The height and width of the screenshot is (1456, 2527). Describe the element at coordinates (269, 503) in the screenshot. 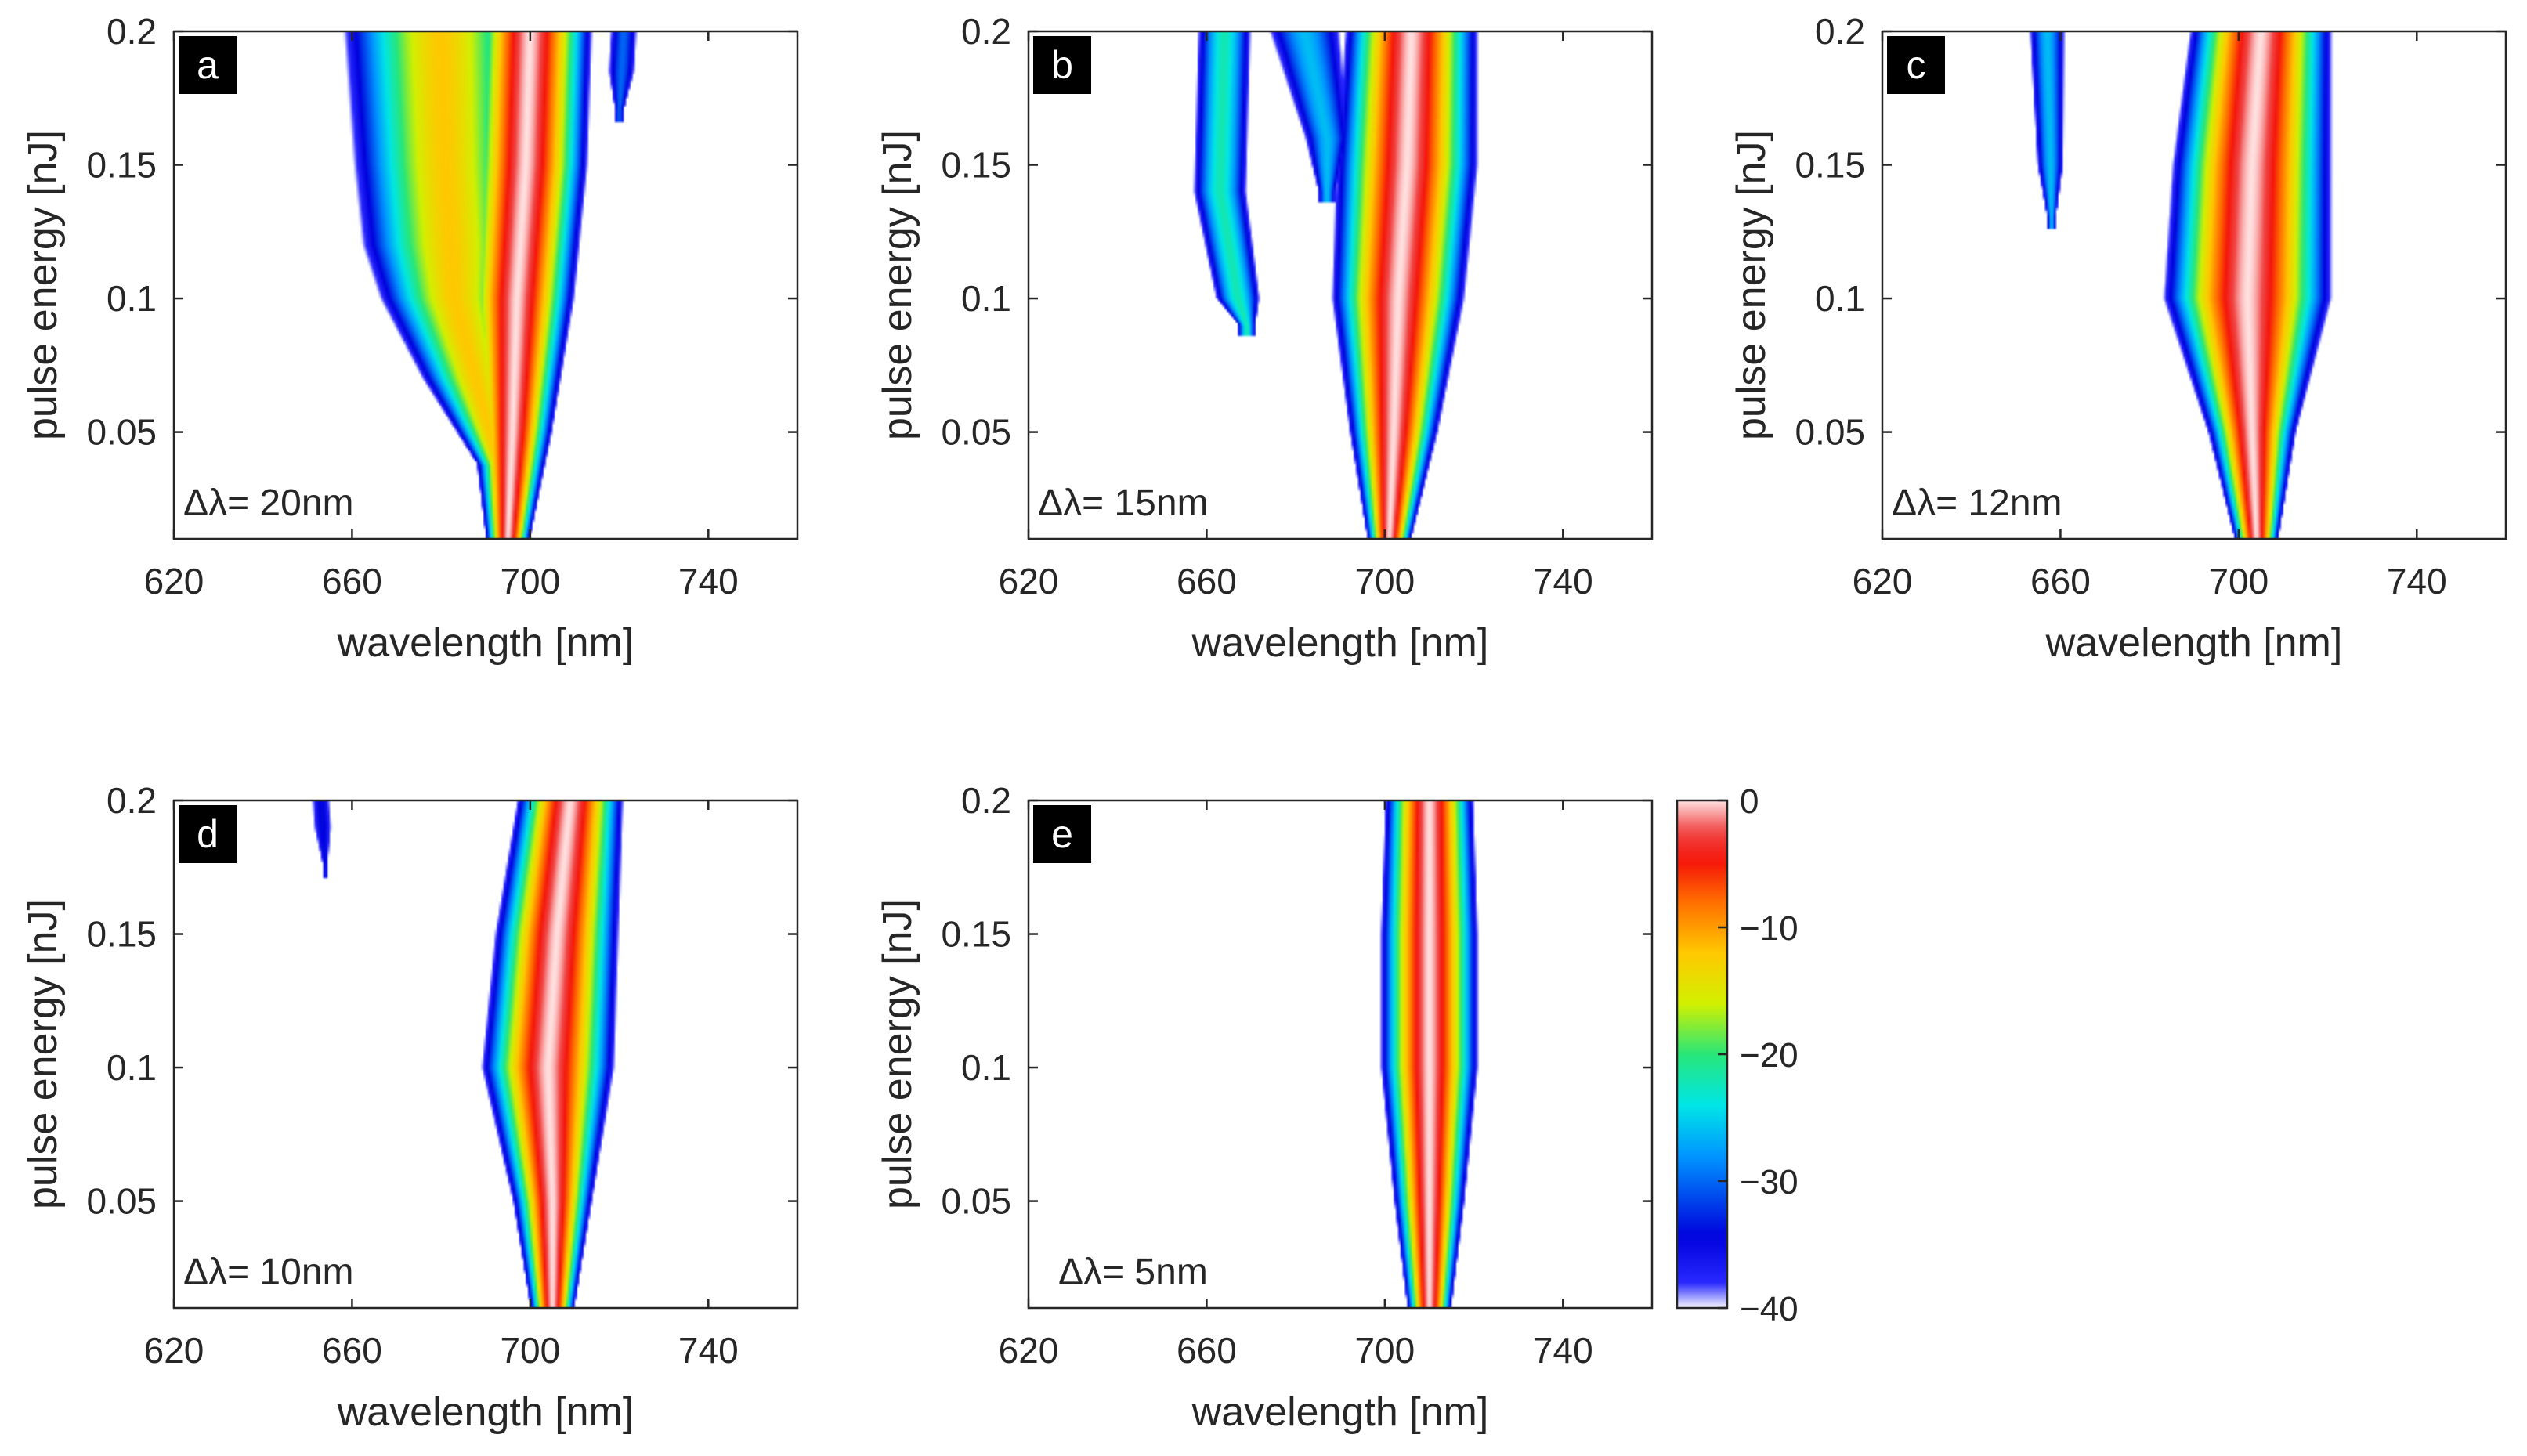

I see `bandwidth-annotation: Δλ= 20nm` at that location.